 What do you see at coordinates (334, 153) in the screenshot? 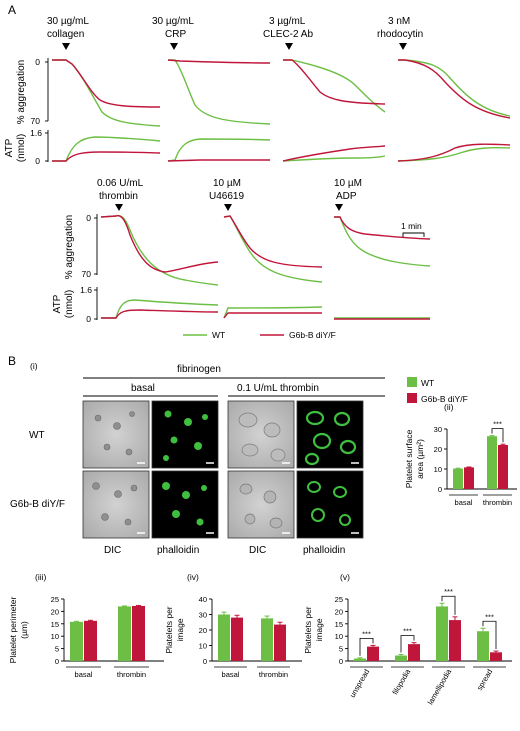
I see `trace-clec2-mut-atp` at bounding box center [334, 153].